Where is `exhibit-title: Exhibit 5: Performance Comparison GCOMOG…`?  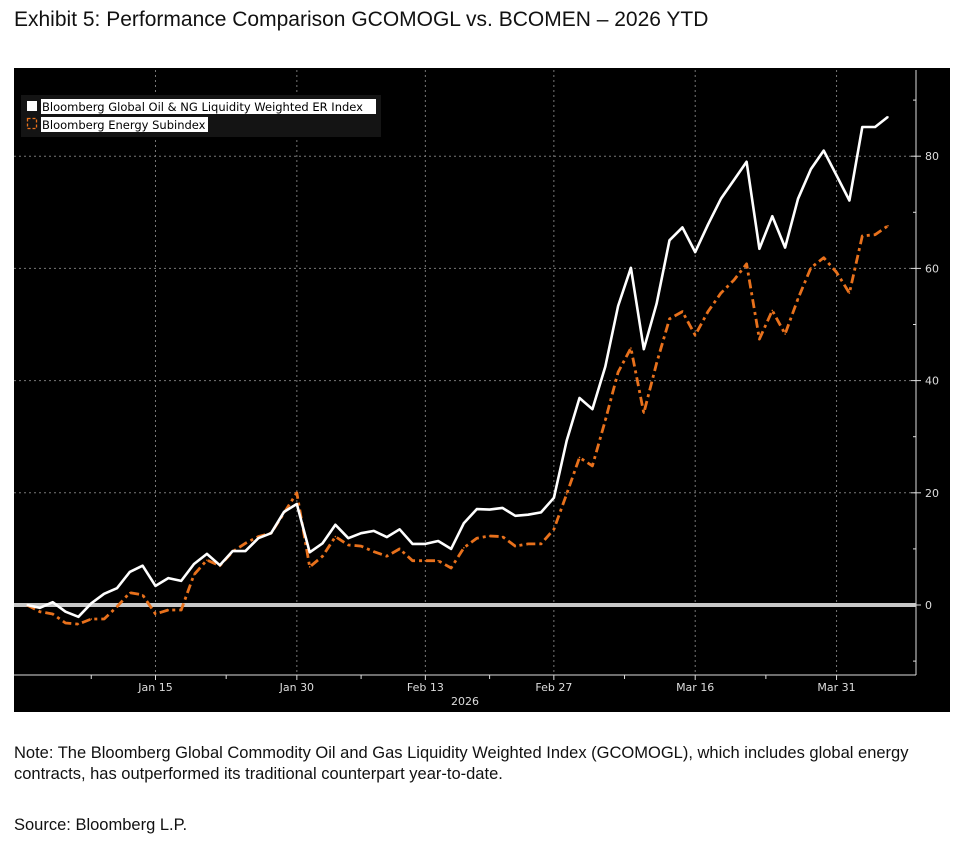
exhibit-title: Exhibit 5: Performance Comparison GCOMOG… is located at coordinates (361, 19).